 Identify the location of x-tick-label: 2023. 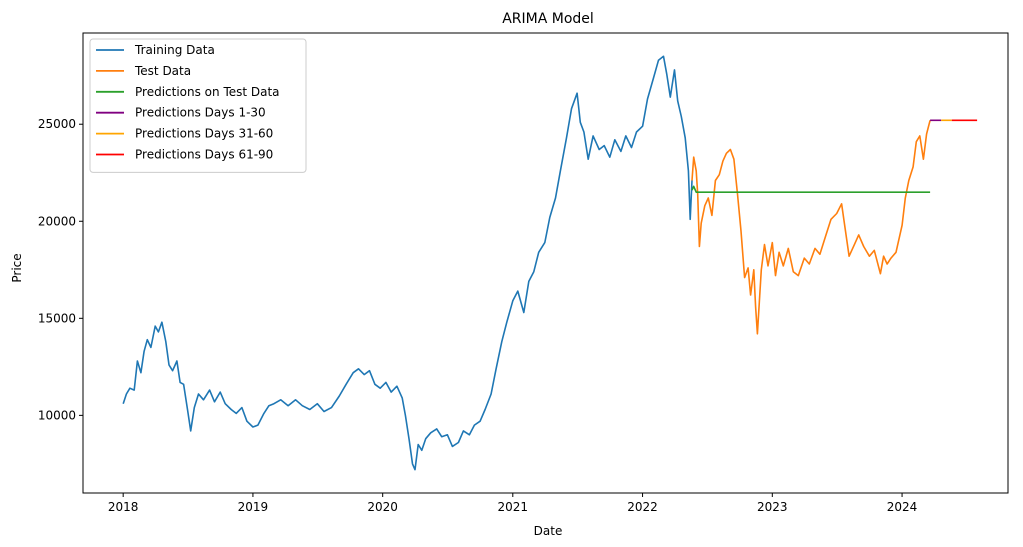
(772, 507).